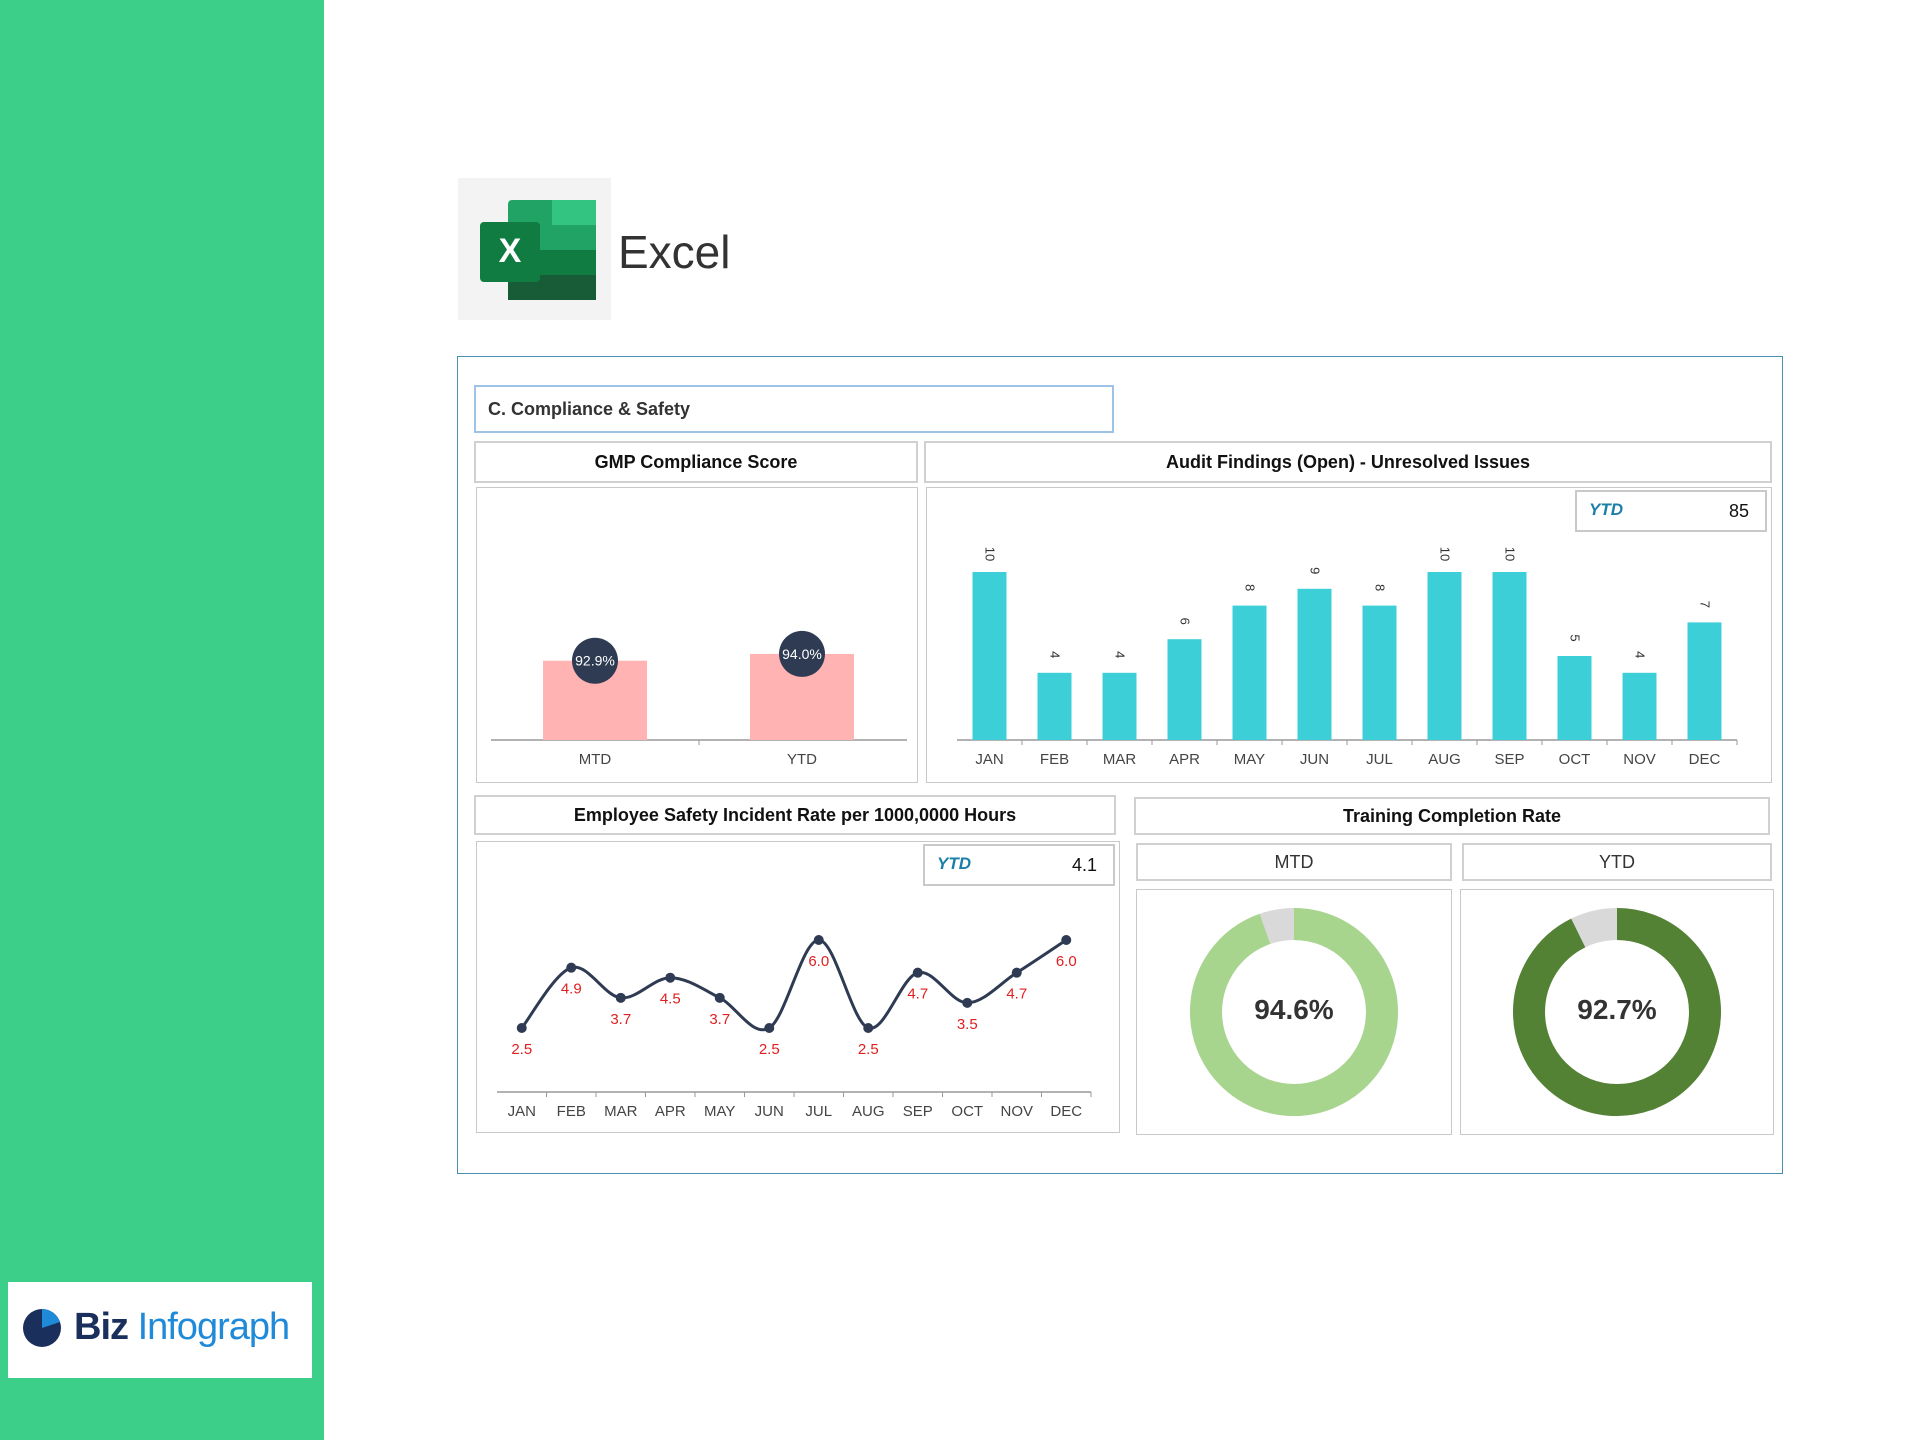 Image resolution: width=1920 pixels, height=1440 pixels. What do you see at coordinates (967, 1111) in the screenshot?
I see `safety-tick-label: OCT` at bounding box center [967, 1111].